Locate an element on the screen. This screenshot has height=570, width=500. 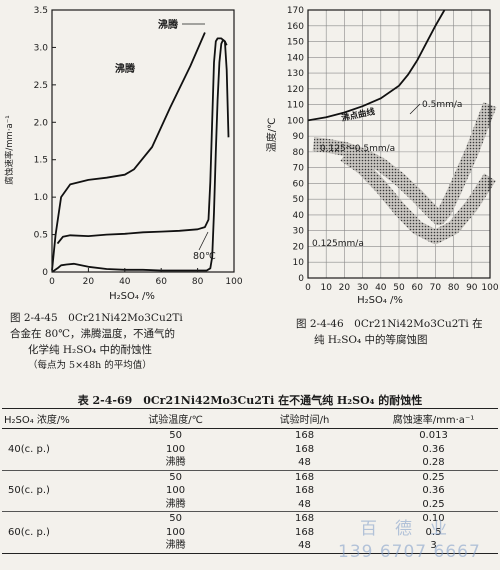
table-row: 沸腾 48 3 is located at coordinates (250, 546).